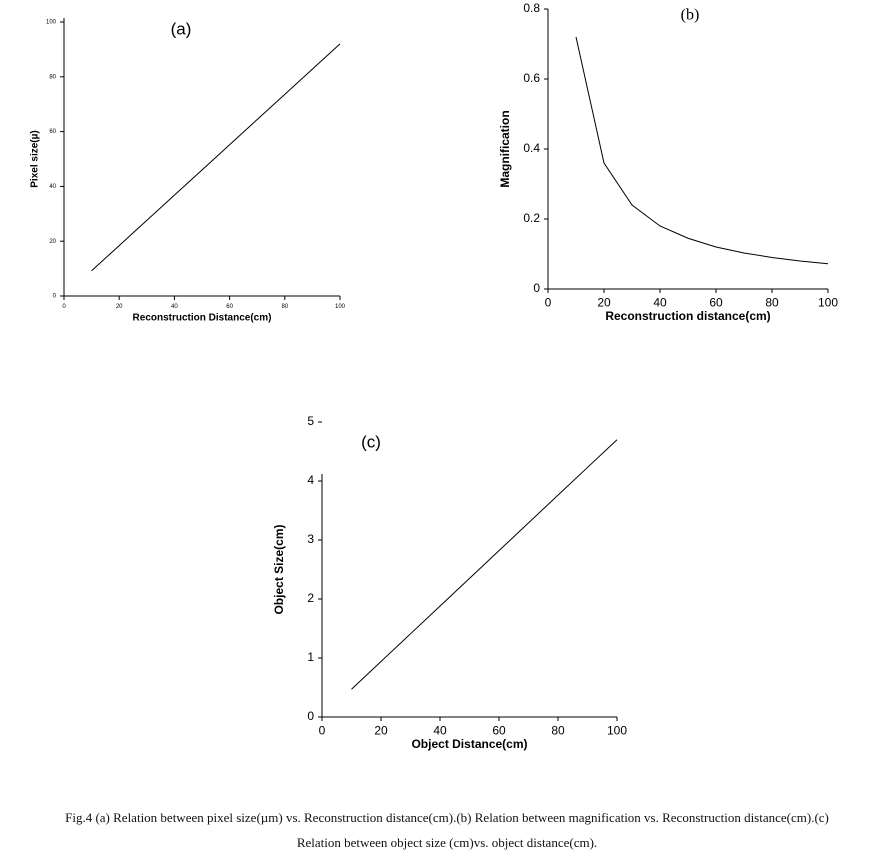 Image resolution: width=894 pixels, height=864 pixels. What do you see at coordinates (310, 598) in the screenshot?
I see `y-tick-label: 2` at bounding box center [310, 598].